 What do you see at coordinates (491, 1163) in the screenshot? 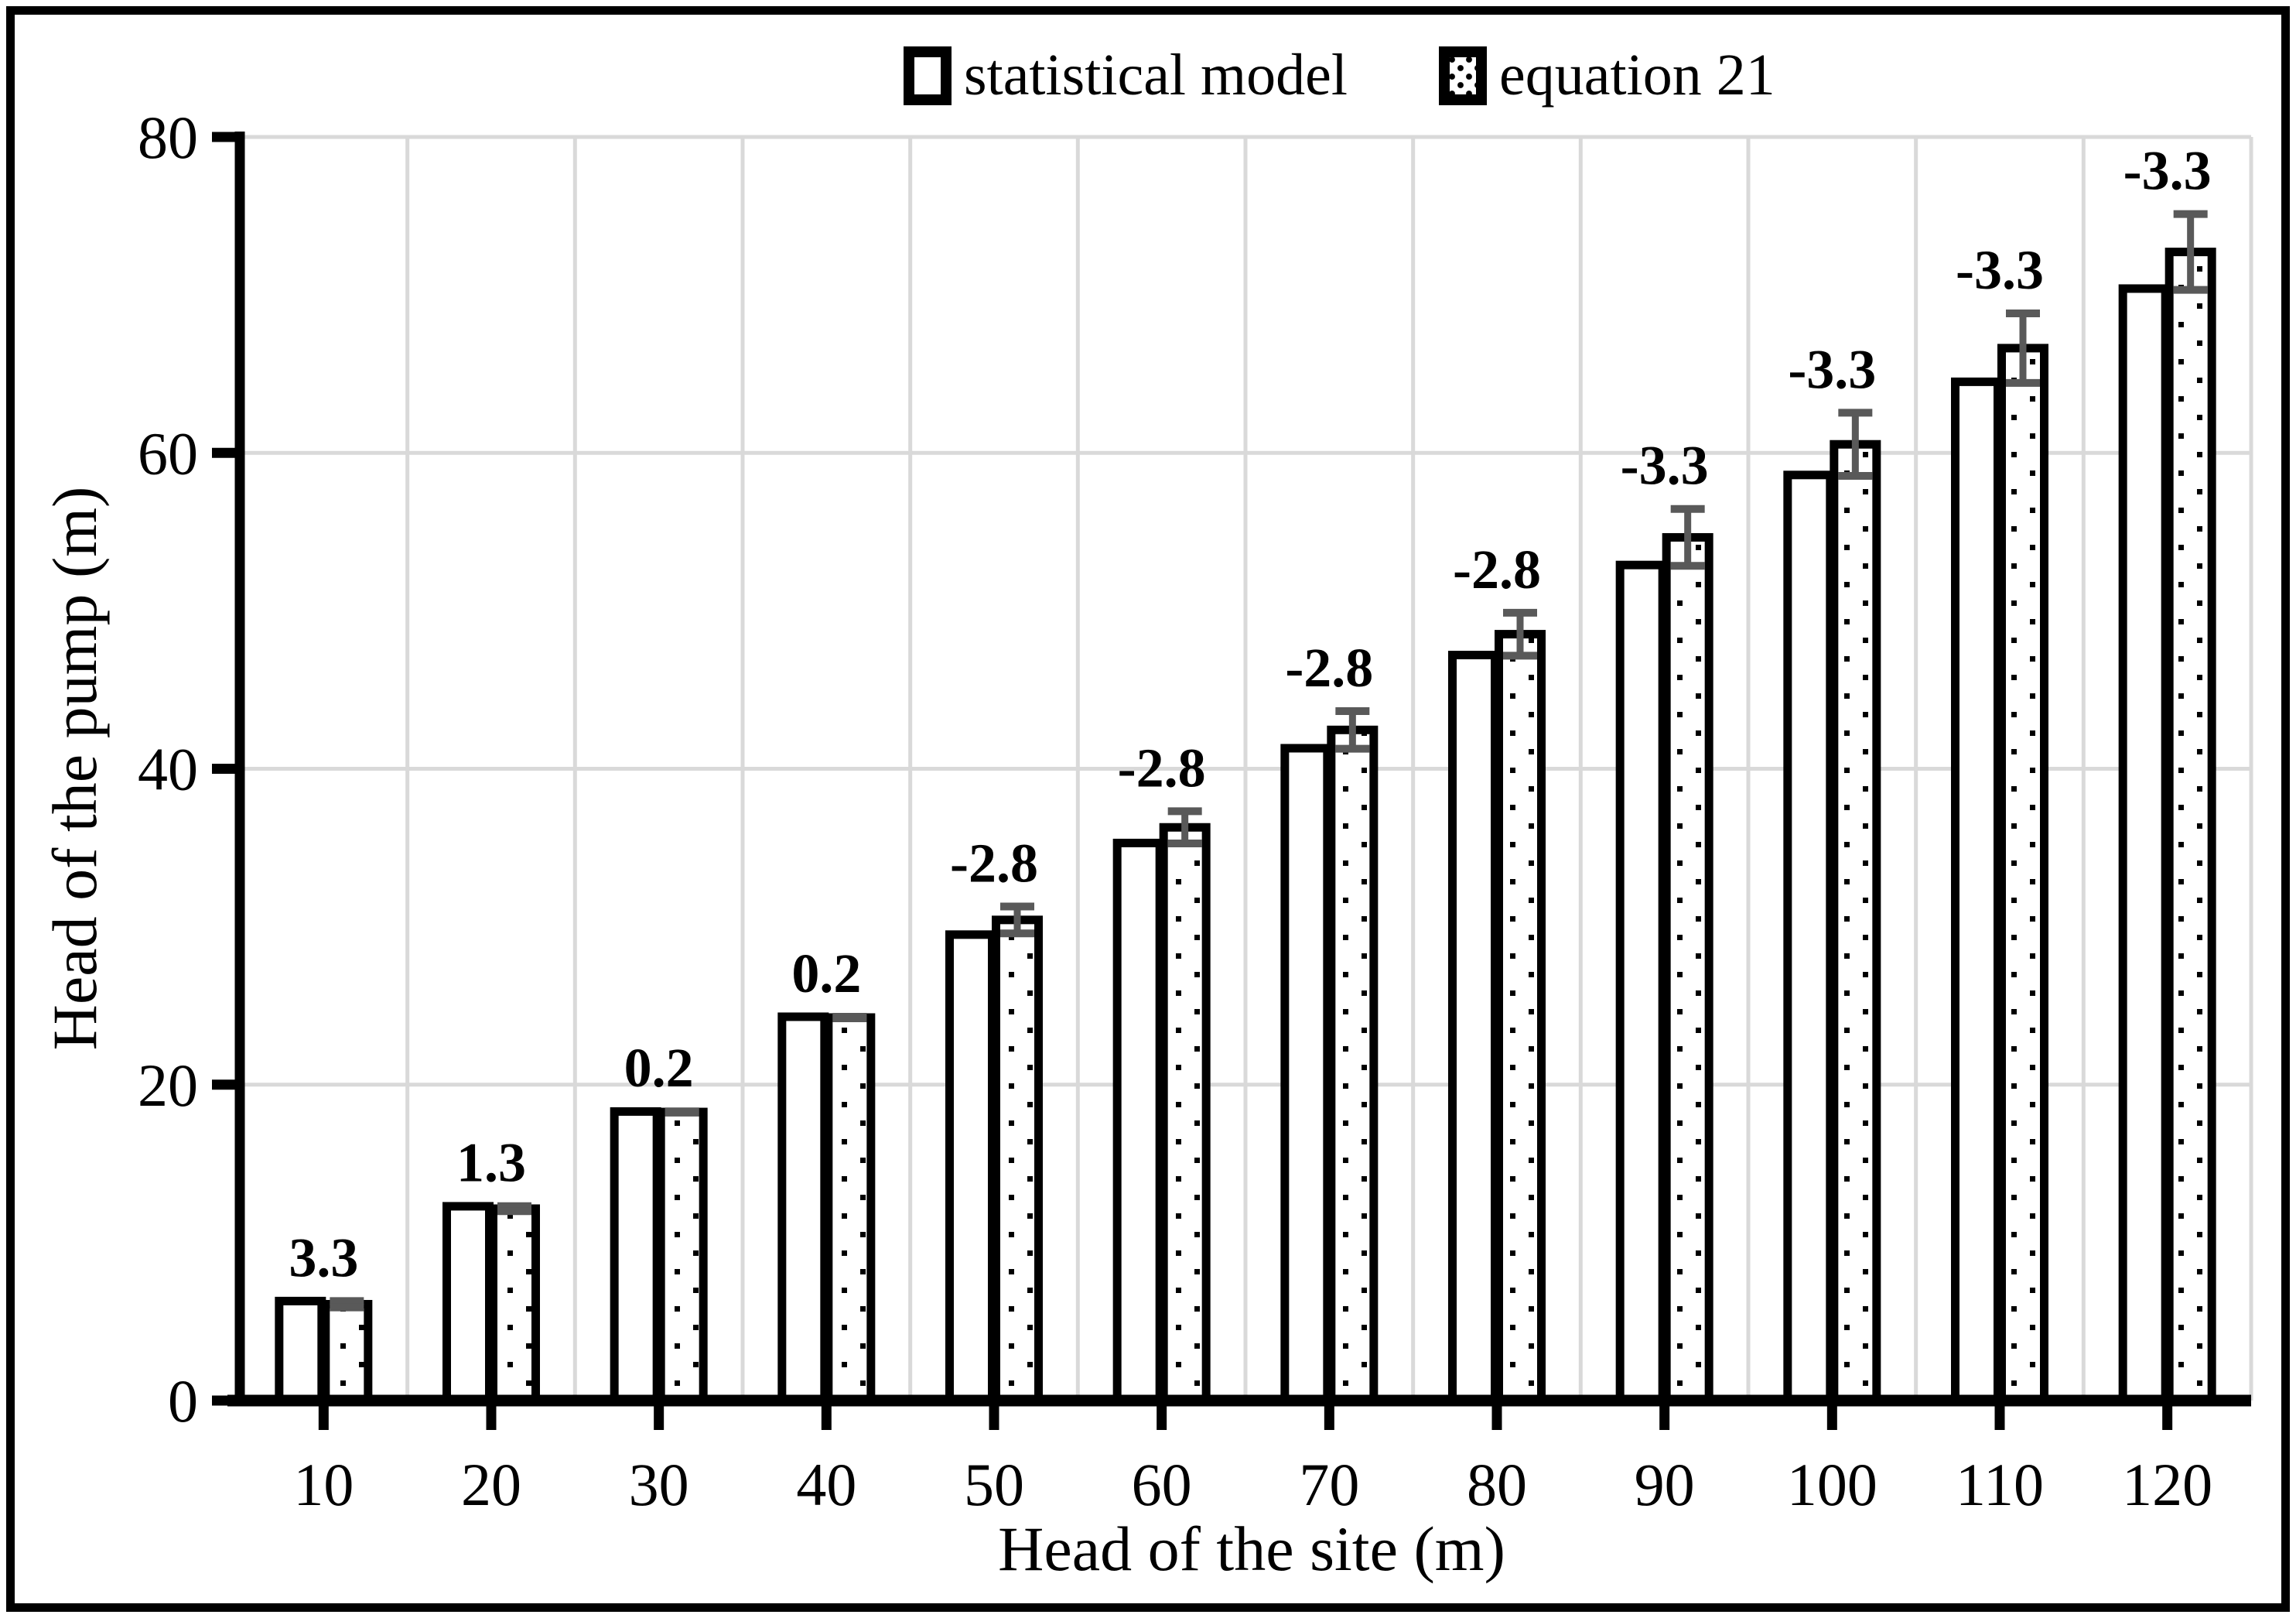
I see `data-label-20: 1.3` at bounding box center [491, 1163].